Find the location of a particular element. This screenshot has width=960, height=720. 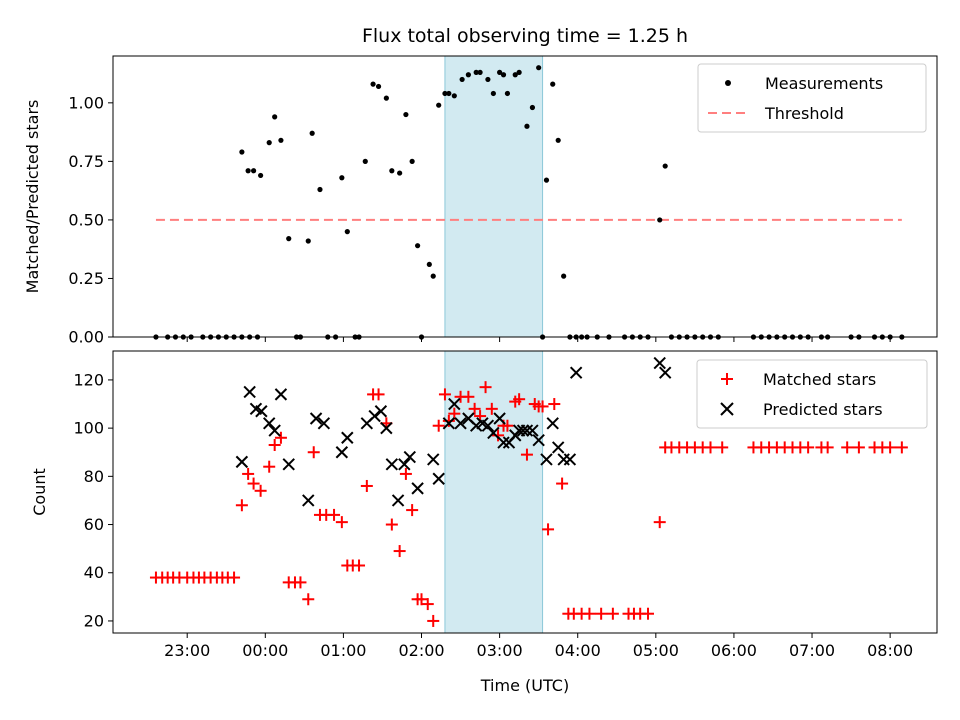

legend-measurements-marker is located at coordinates (728, 83).